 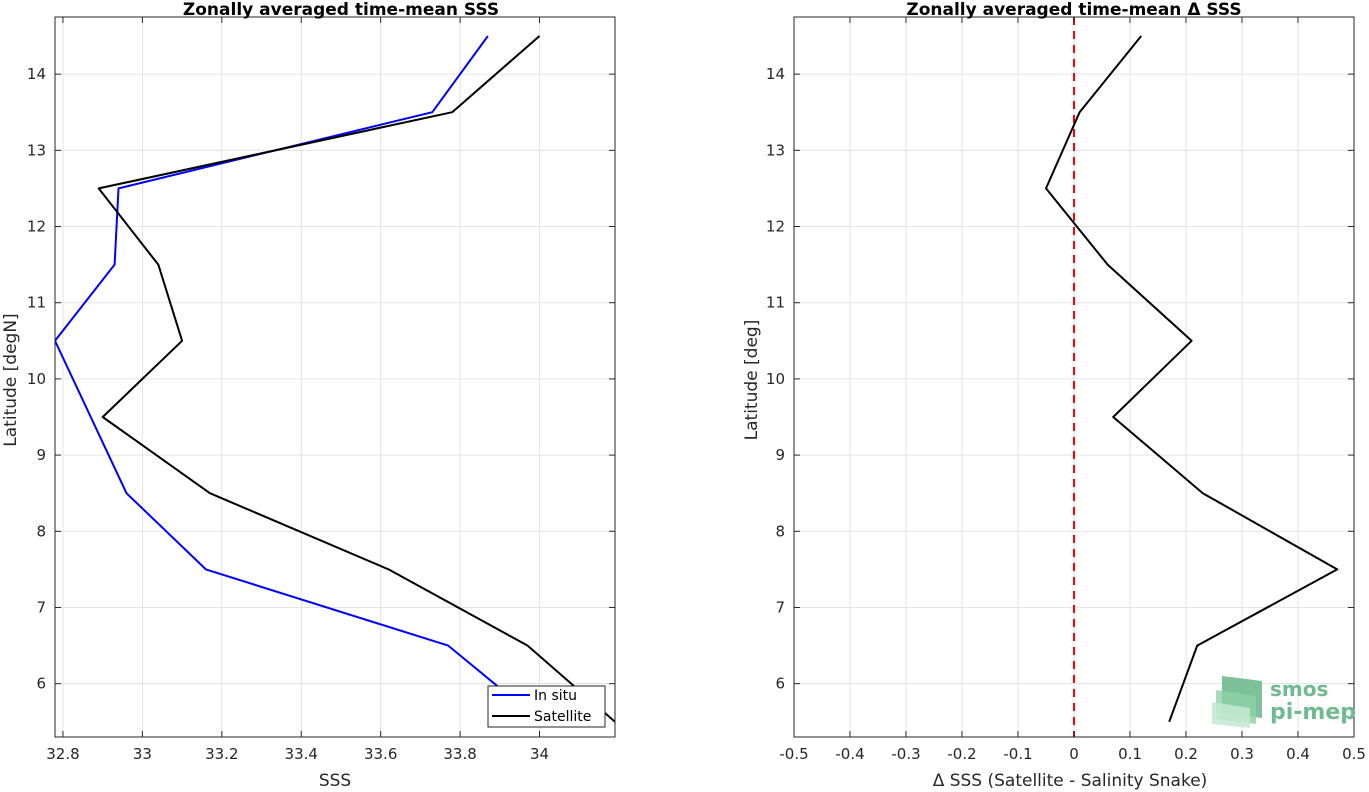 What do you see at coordinates (11, 379) in the screenshot?
I see `y-axis-label: Latitude [degN]` at bounding box center [11, 379].